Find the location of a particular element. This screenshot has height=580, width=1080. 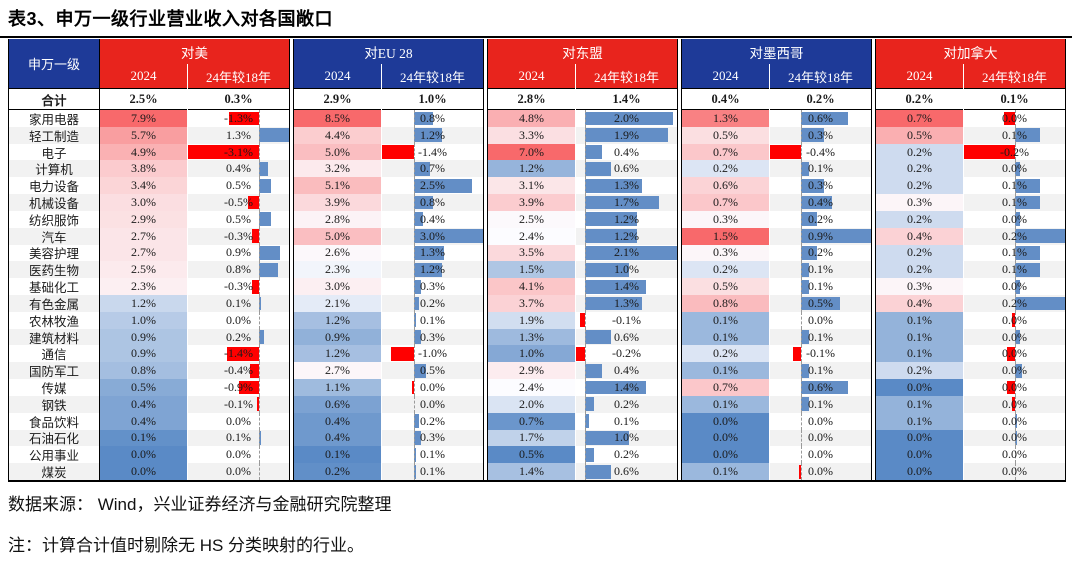

change-cell: 0.3% is located at coordinates (432, 286).